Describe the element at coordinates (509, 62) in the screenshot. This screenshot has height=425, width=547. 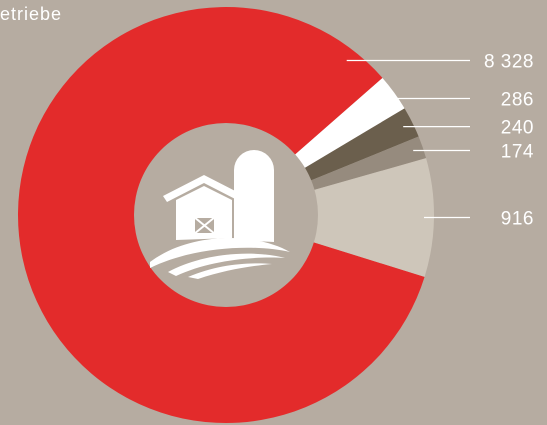
I see `value-label-1: 8 328` at that location.